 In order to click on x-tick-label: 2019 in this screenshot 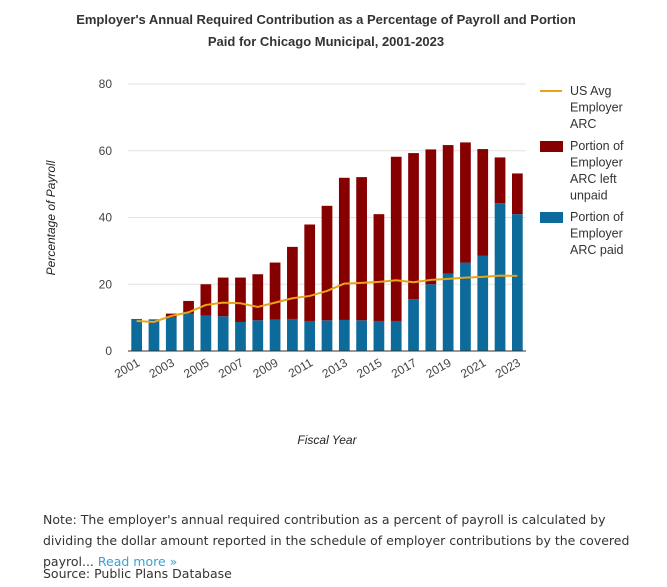, I will do `click(439, 368)`.